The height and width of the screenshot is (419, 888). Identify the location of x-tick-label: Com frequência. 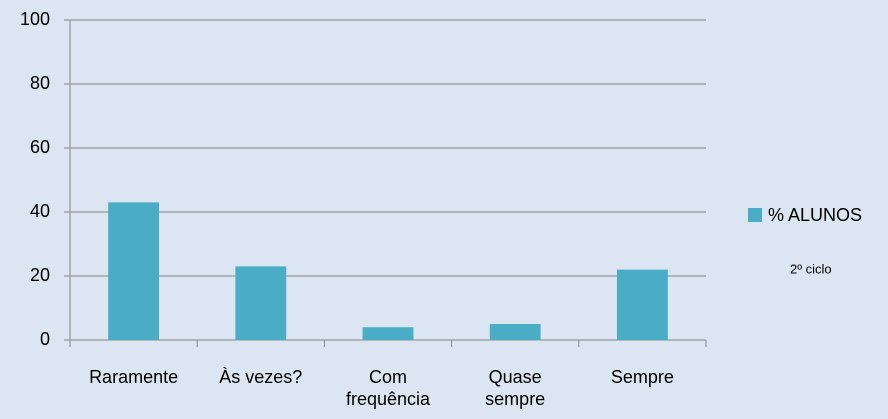
(388, 388).